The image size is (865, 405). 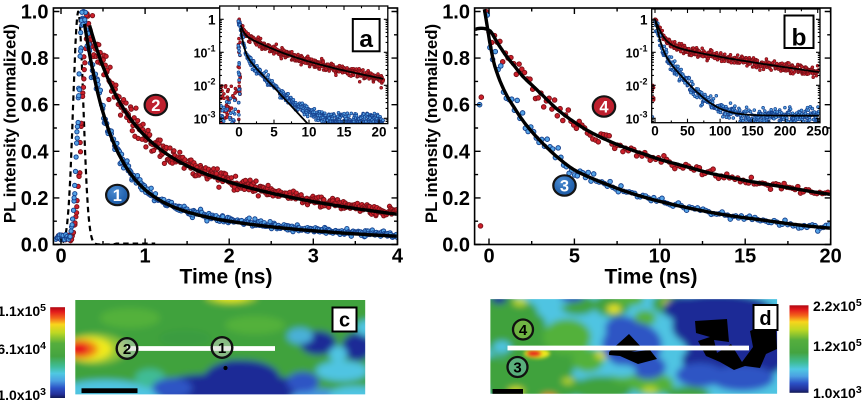 What do you see at coordinates (799, 37) in the screenshot?
I see `svg-text: b` at bounding box center [799, 37].